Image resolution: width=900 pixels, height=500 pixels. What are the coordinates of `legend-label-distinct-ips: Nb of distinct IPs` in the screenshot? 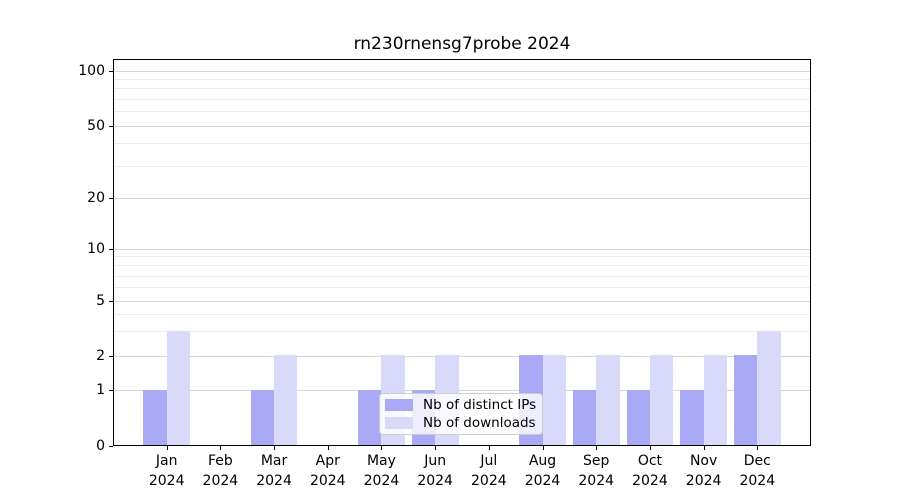 It's located at (480, 405).